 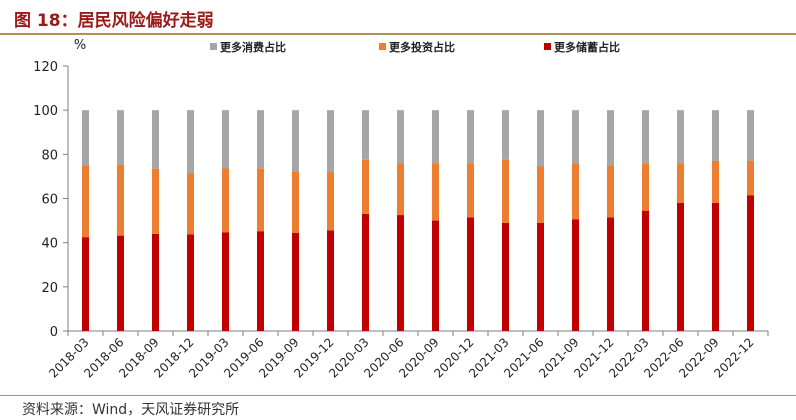 I want to click on y-tick-label: 60, so click(x=49, y=200).